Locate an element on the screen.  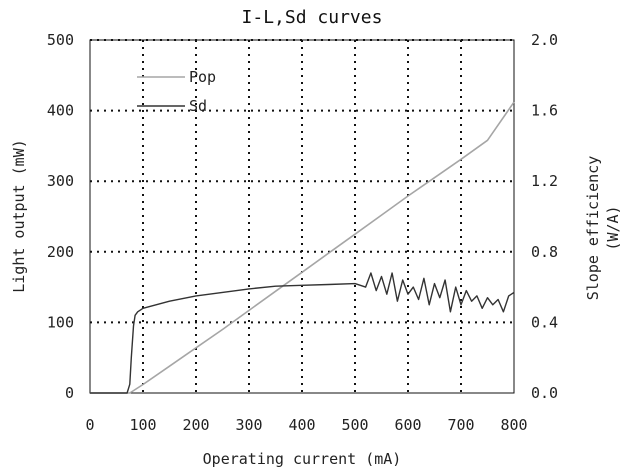
y-axis-label: Light output (mW) is located at coordinates (19, 216).